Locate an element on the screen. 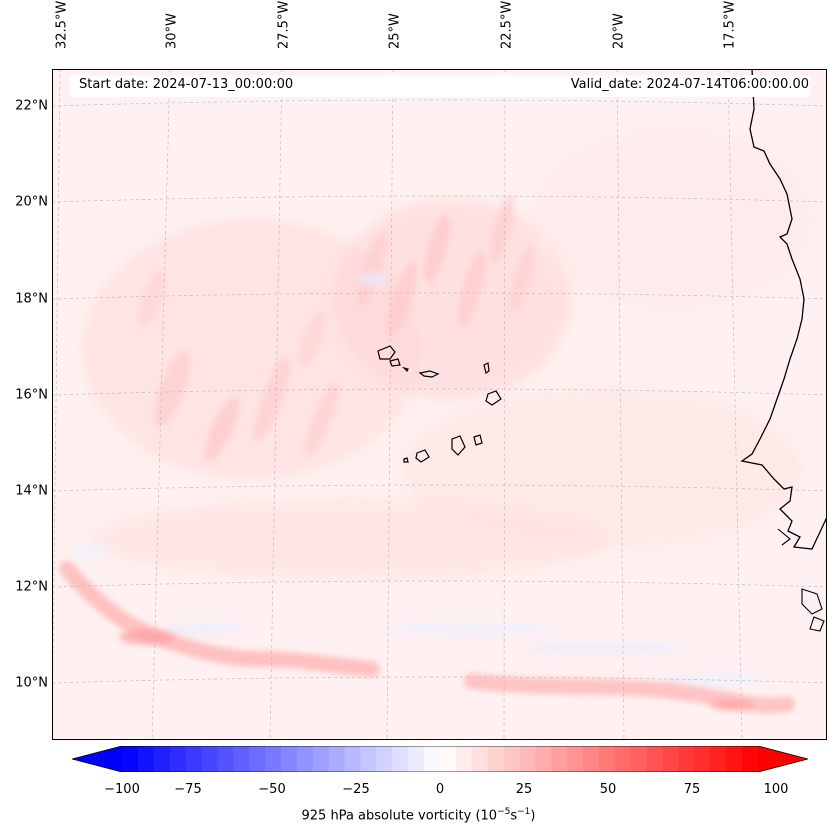 This screenshot has height=839, width=837. coast-detail is located at coordinates (784, 537).